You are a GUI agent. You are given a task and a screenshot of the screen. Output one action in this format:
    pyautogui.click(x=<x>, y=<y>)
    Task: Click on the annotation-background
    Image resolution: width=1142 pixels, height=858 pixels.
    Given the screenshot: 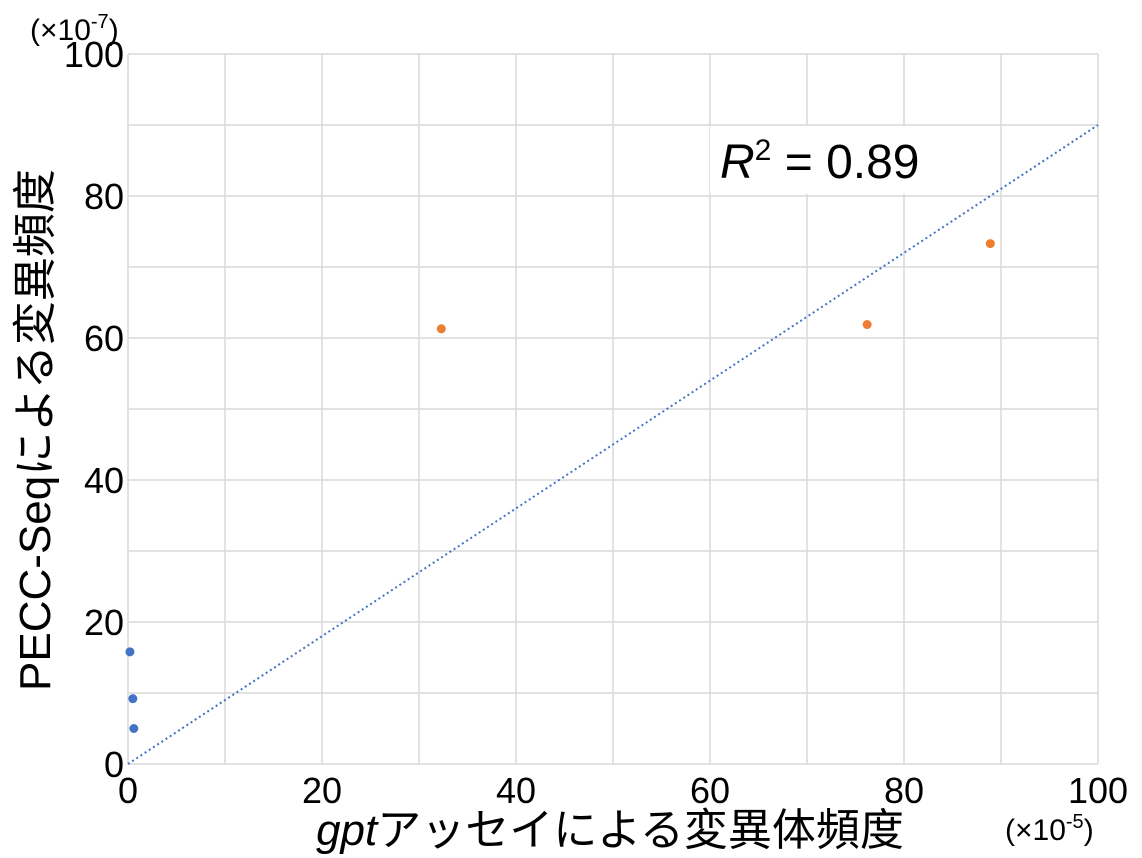 What is the action you would take?
    pyautogui.click(x=826, y=160)
    